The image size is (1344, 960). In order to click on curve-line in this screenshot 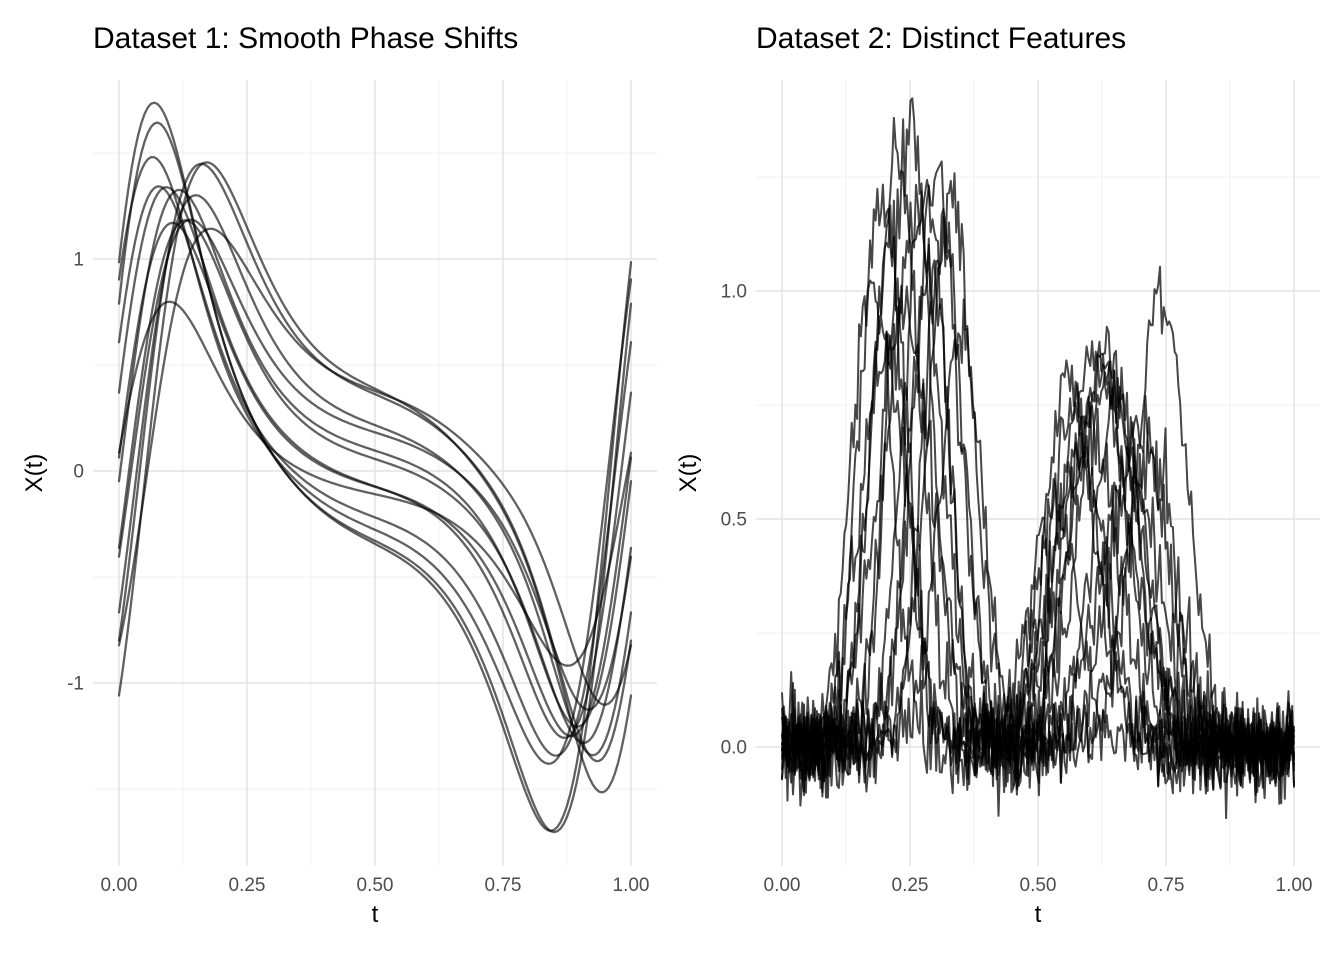, I will do `click(375, 483)`.